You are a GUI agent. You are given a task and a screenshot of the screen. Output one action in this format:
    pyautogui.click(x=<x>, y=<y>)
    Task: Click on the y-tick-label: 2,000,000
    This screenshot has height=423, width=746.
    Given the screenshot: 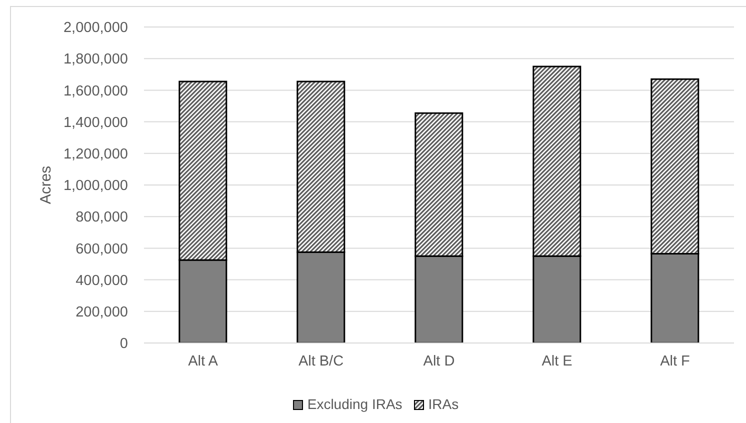 What is the action you would take?
    pyautogui.click(x=95, y=28)
    